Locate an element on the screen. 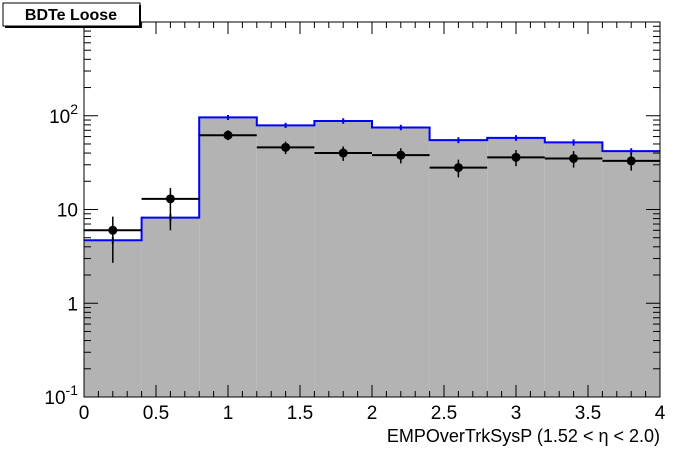 This screenshot has height=472, width=696. x-axis-title: EMPOverTrkSysP (1.52 < η < 2.0) is located at coordinates (523, 436).